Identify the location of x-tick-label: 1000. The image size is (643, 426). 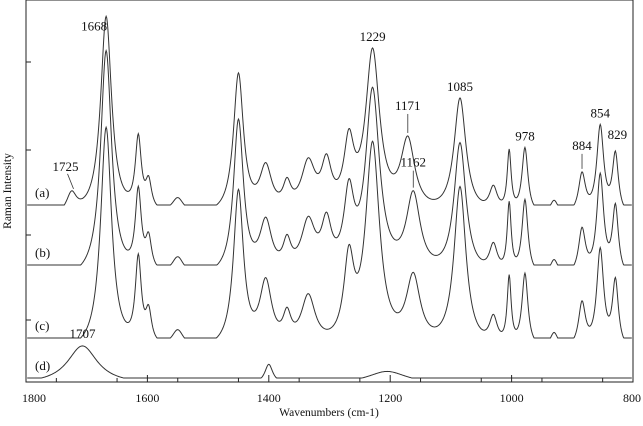
(512, 398).